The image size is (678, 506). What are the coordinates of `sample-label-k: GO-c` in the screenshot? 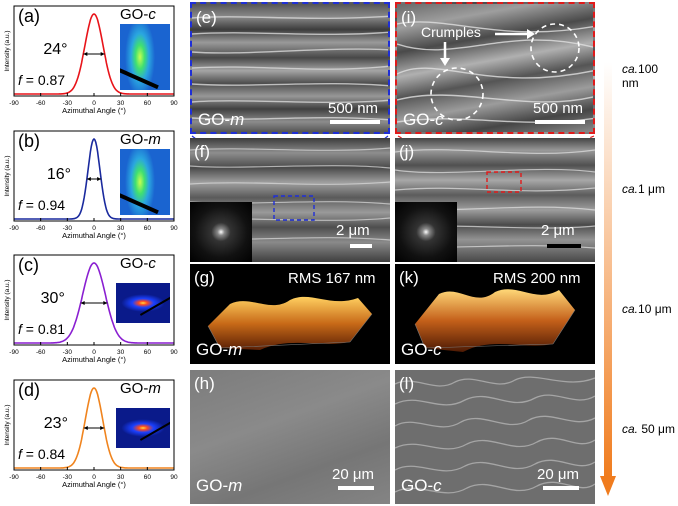 It's located at (421, 349).